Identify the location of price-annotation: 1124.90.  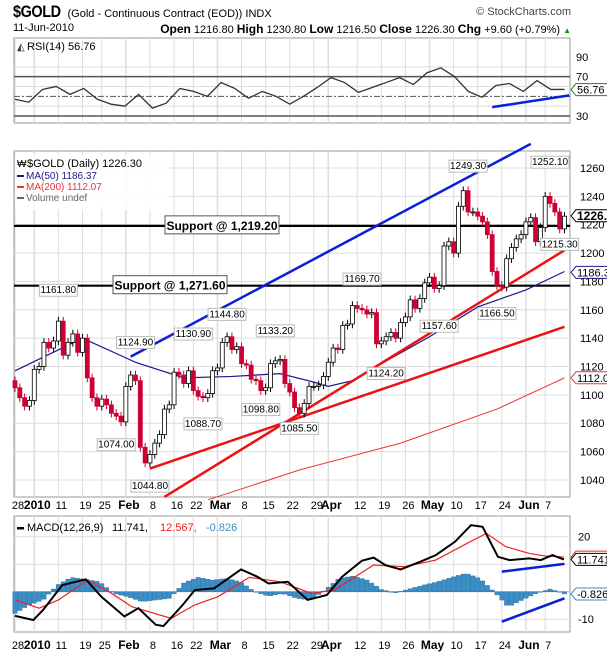
(136, 343).